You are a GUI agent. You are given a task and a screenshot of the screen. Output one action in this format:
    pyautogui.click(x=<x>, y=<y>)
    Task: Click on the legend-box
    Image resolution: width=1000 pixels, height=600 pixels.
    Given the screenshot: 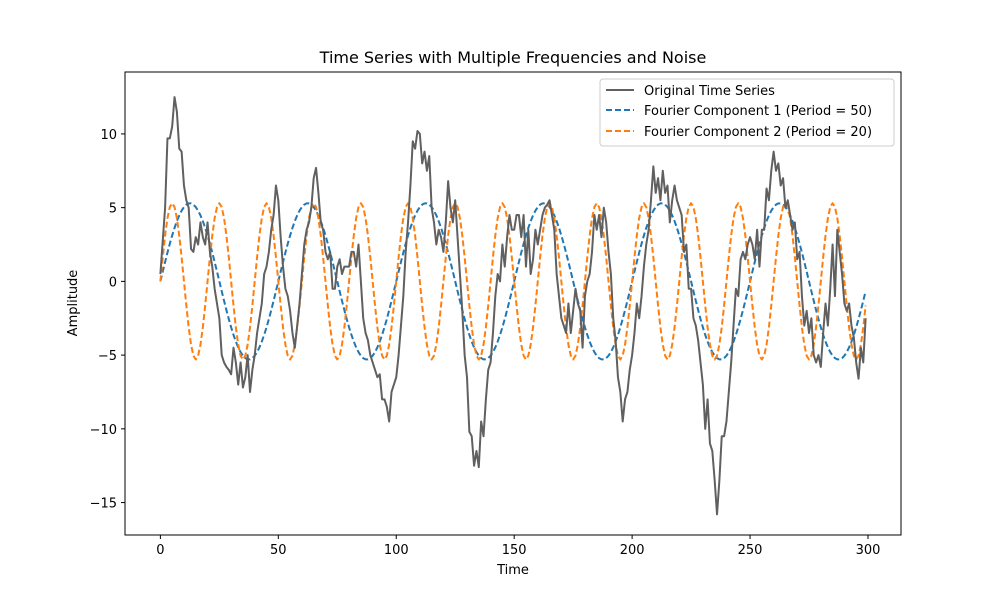 What is the action you would take?
    pyautogui.click(x=747, y=112)
    